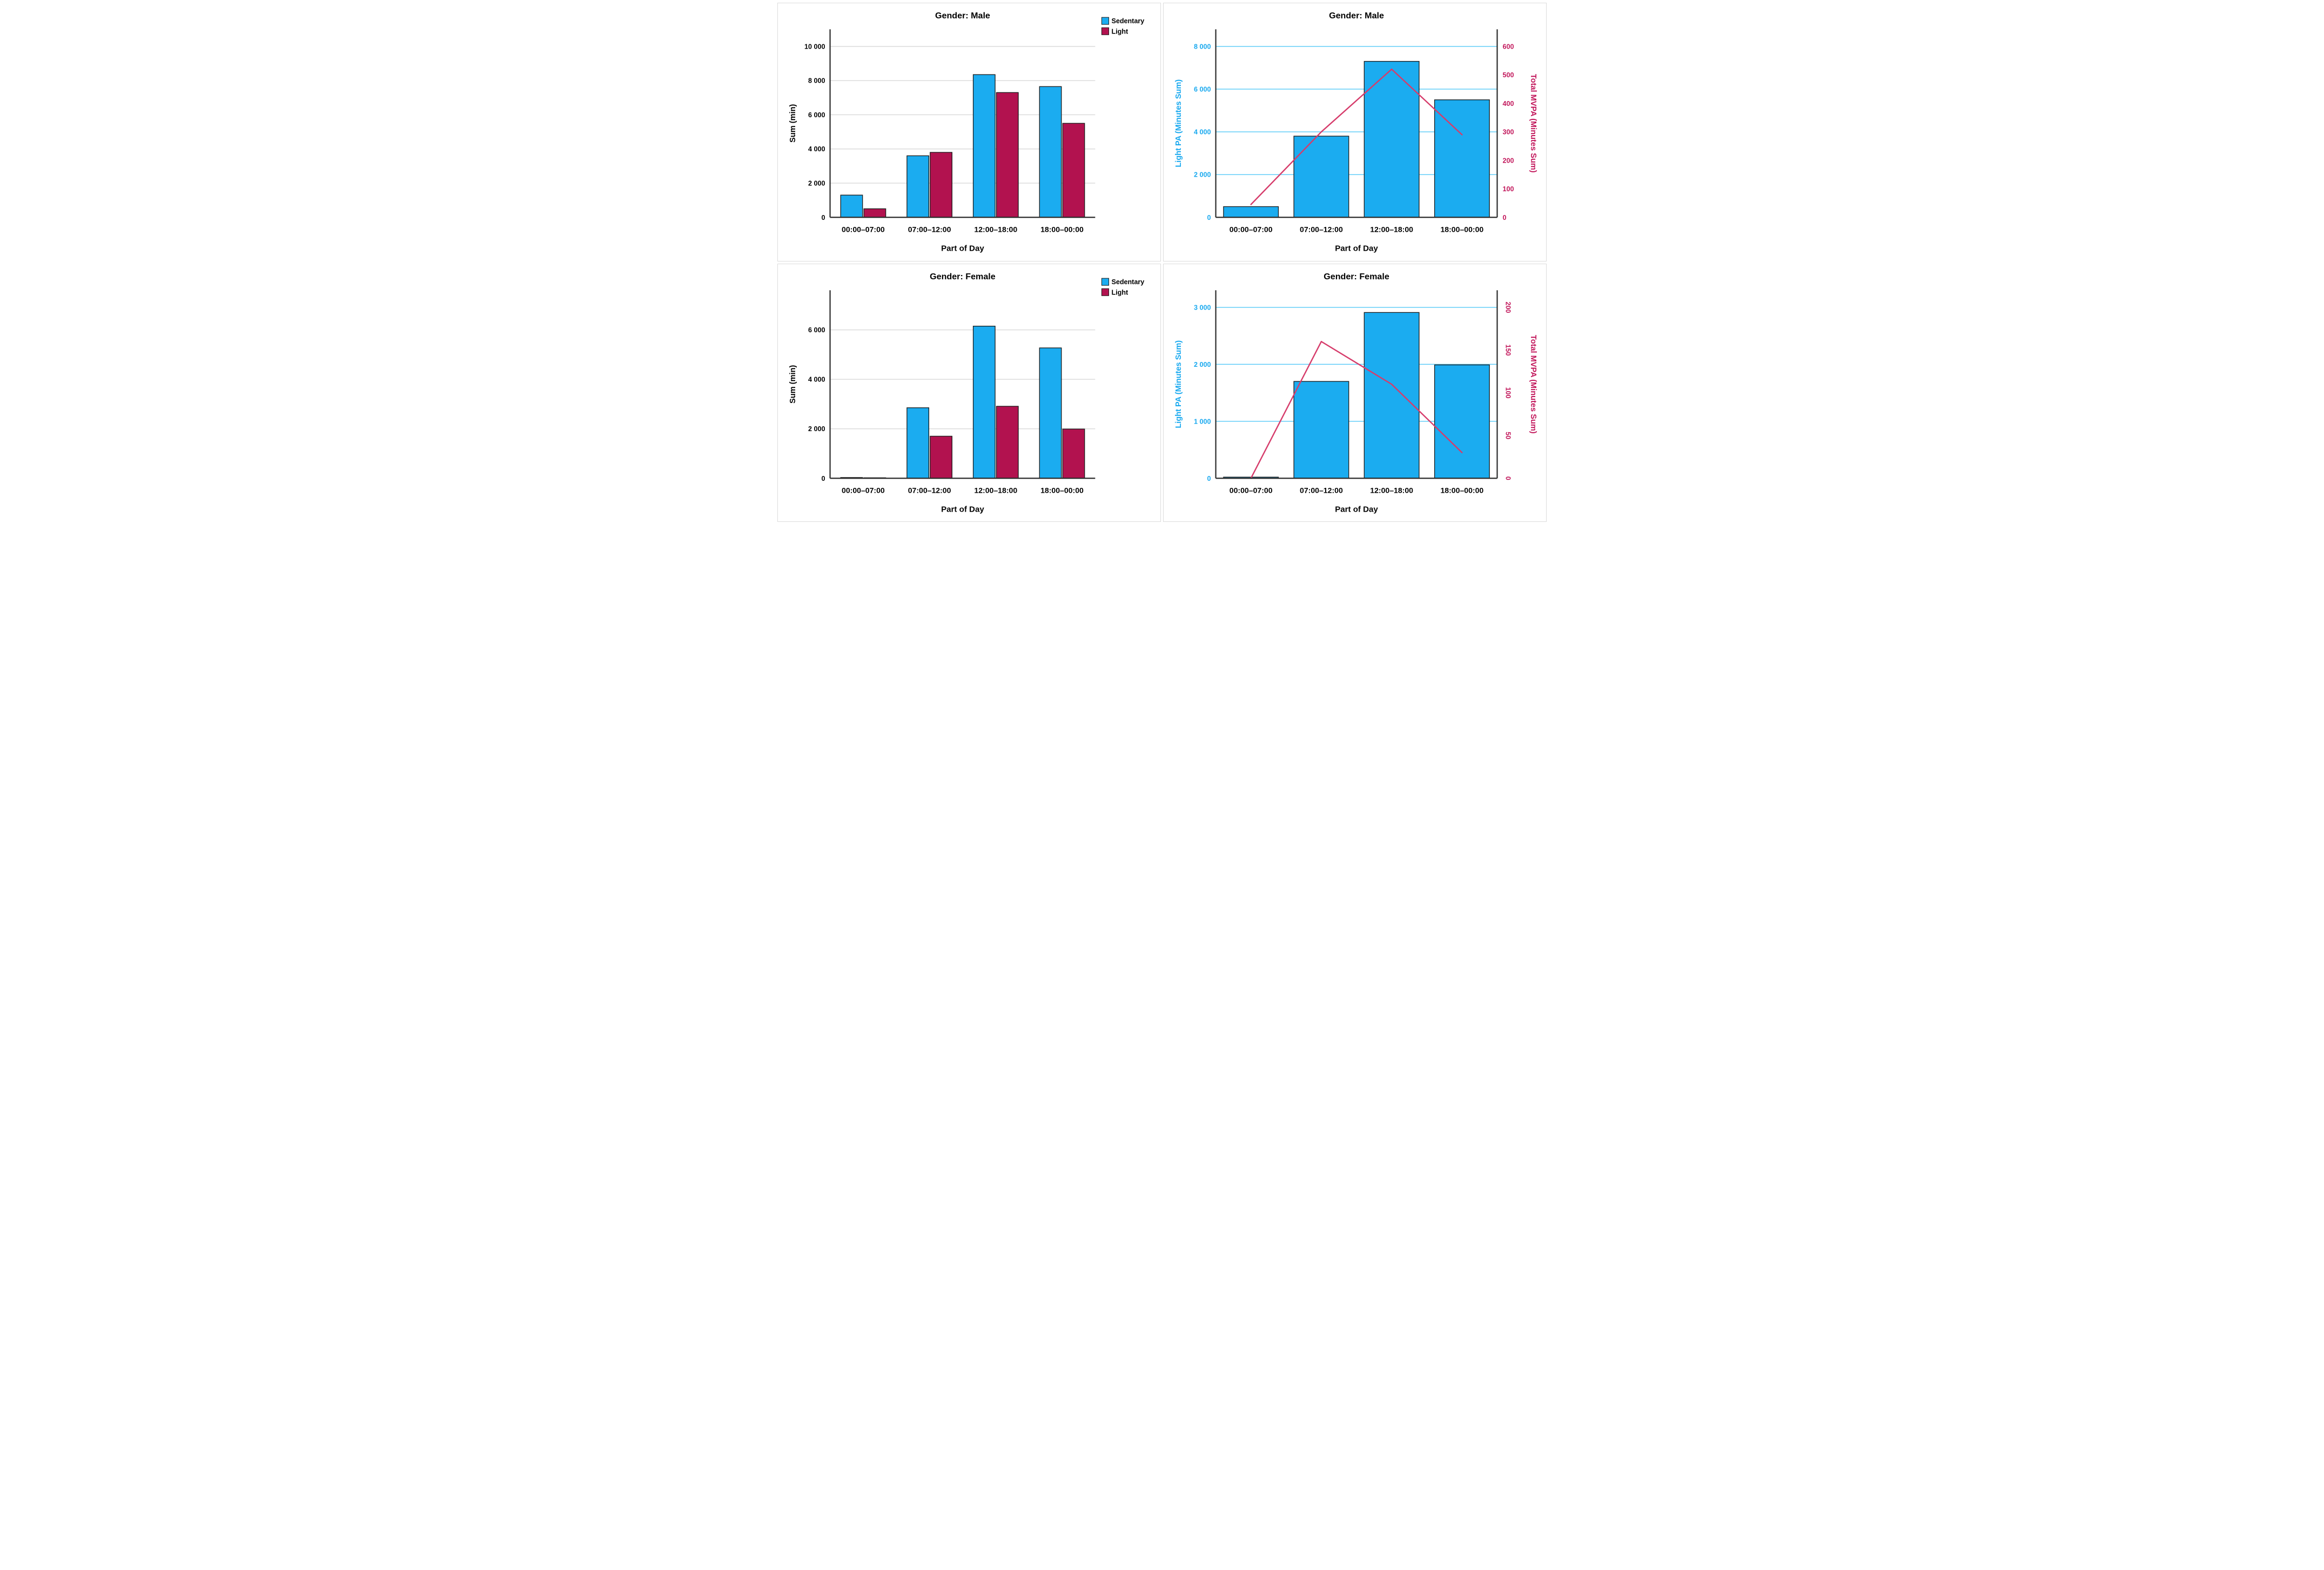  I want to click on right-tick-label: 600, so click(1508, 46).